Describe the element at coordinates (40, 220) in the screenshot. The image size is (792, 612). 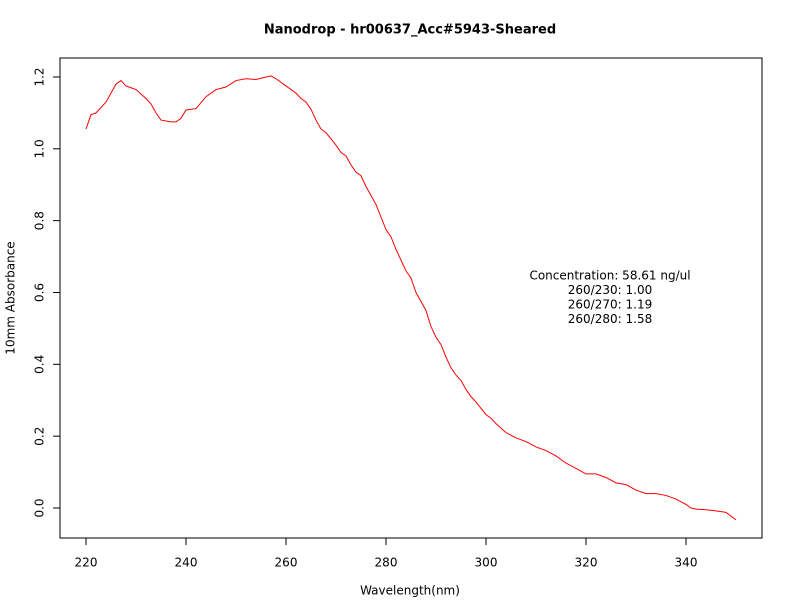
I see `y-tick-label: 0.8` at that location.